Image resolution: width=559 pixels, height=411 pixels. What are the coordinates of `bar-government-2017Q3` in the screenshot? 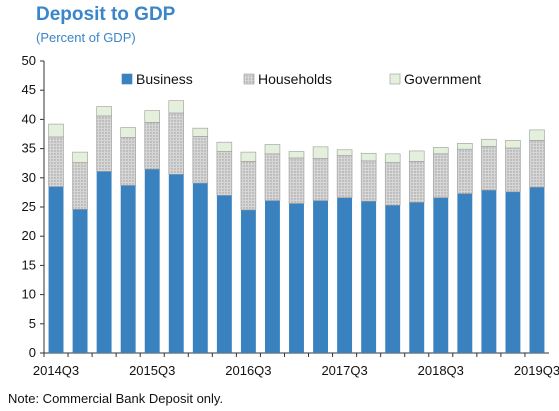 It's located at (344, 152).